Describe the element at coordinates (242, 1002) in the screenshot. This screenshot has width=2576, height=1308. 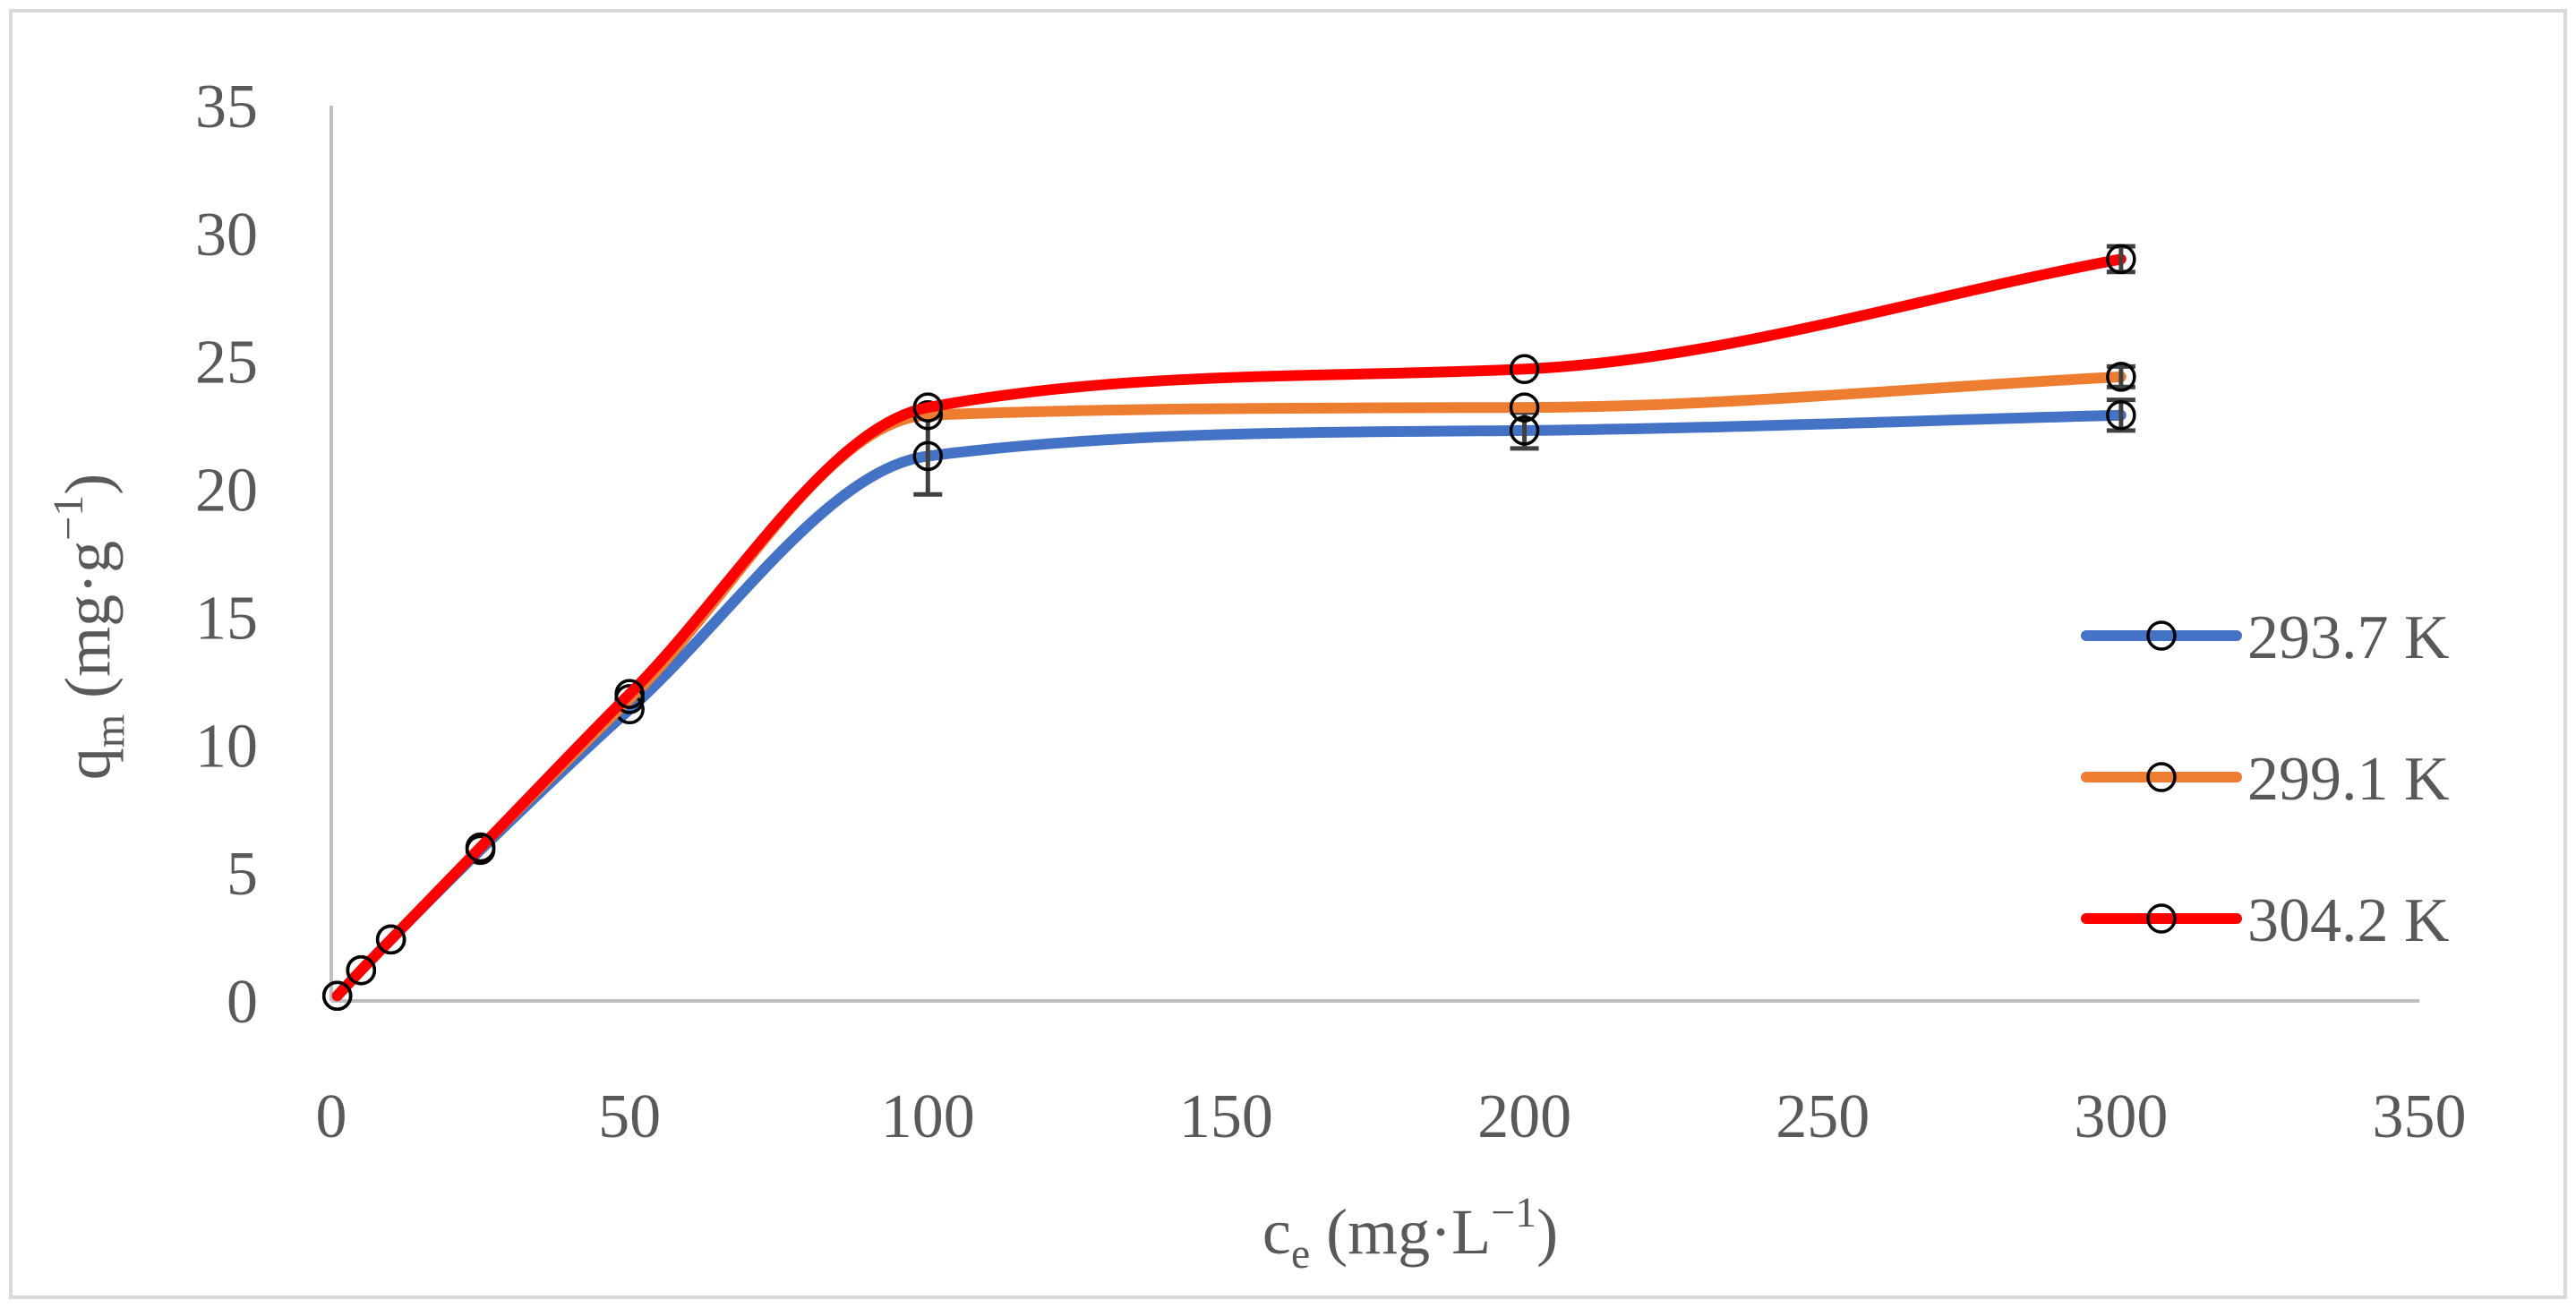
I see `y-tick-label: 0` at that location.